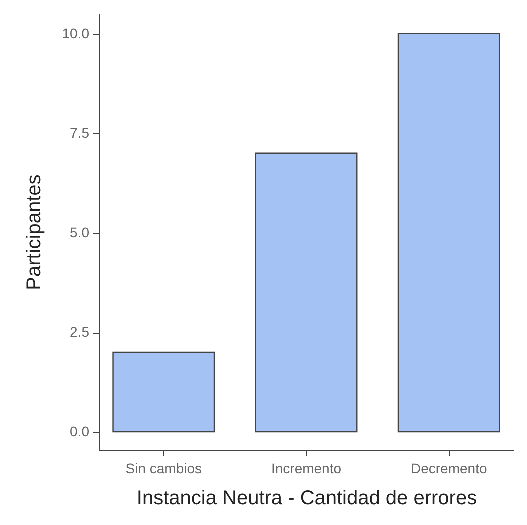  What do you see at coordinates (76, 33) in the screenshot?
I see `y-tick-label: 10.0` at bounding box center [76, 33].